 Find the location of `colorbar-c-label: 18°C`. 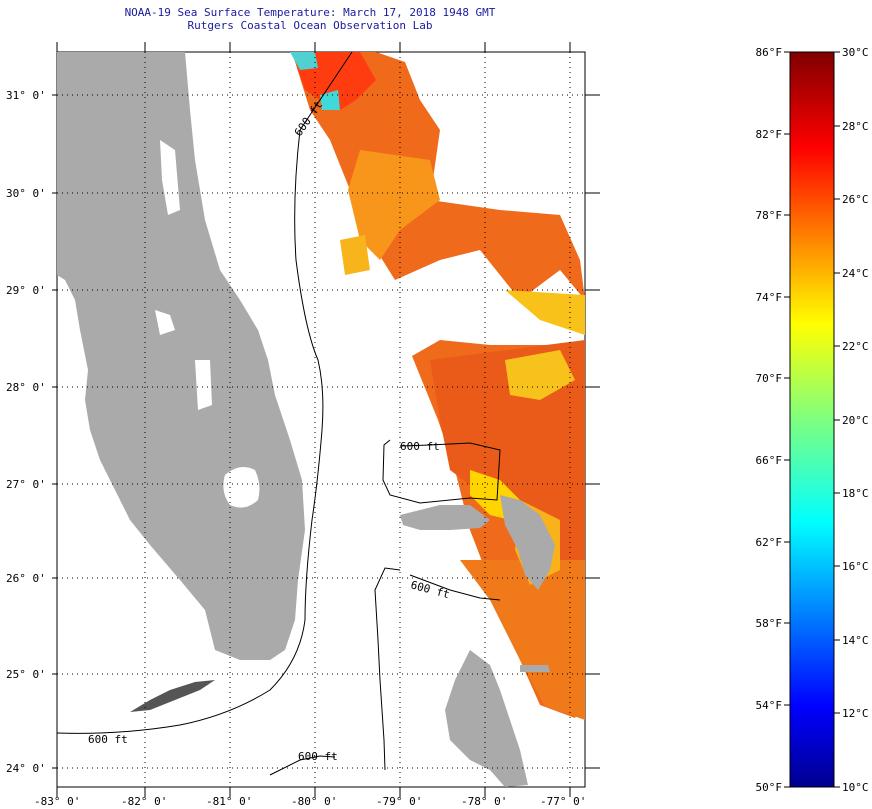

colorbar-c-label: 18°C is located at coordinates (855, 493).